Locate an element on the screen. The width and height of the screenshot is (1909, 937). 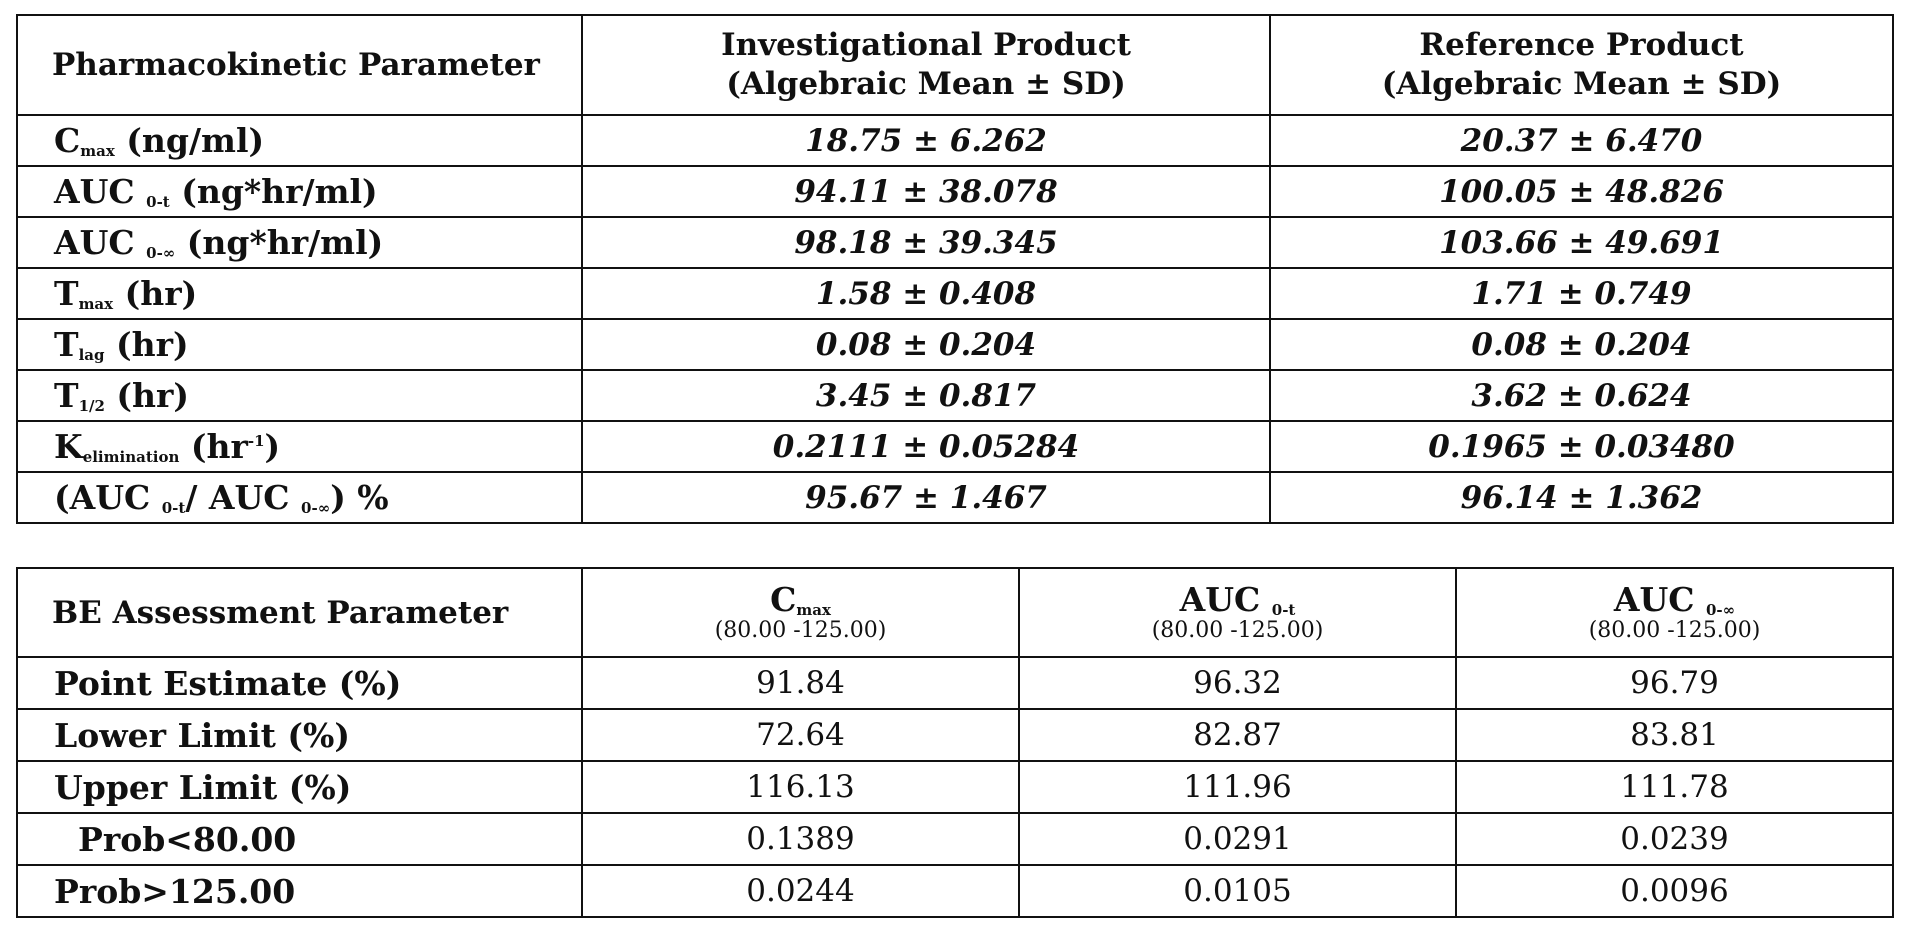
be-header-auc0t-range: (80.00 -125.00) is located at coordinates (1237, 630).